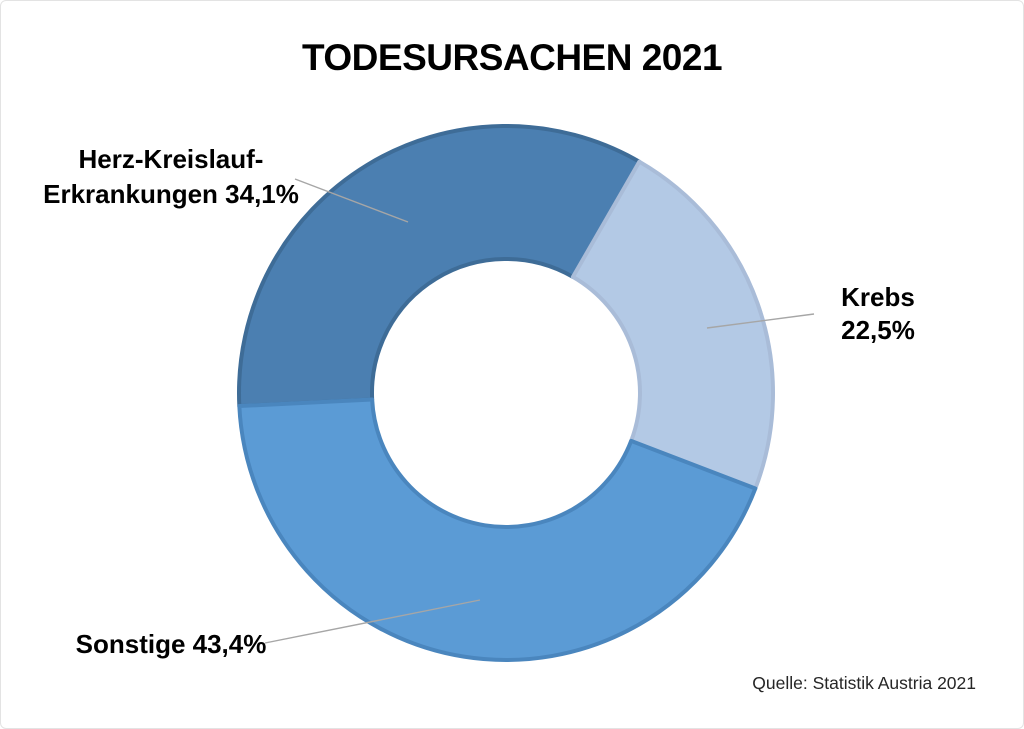  Describe the element at coordinates (171, 177) in the screenshot. I see `callout-label-herz: Herz-Kreislauf- Erkrankungen 34,1%` at that location.